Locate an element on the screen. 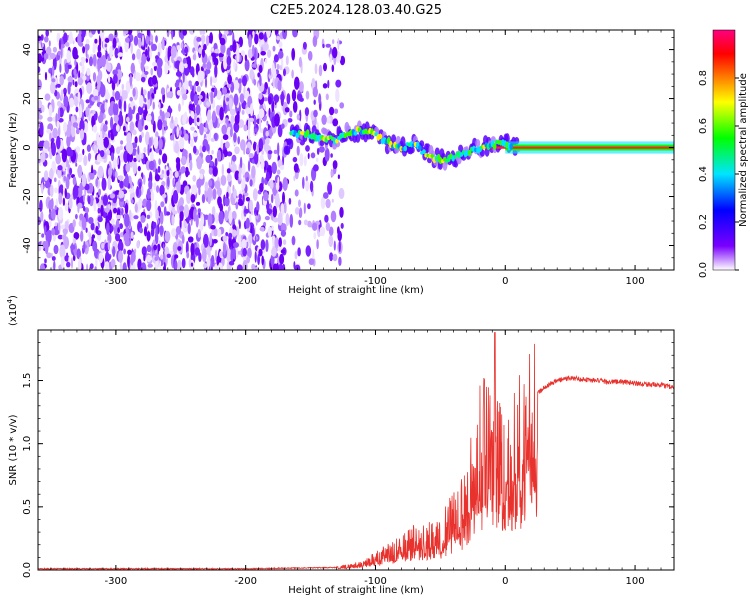  heatmap-x-axis-label: Height of straight line (km) is located at coordinates (356, 290).